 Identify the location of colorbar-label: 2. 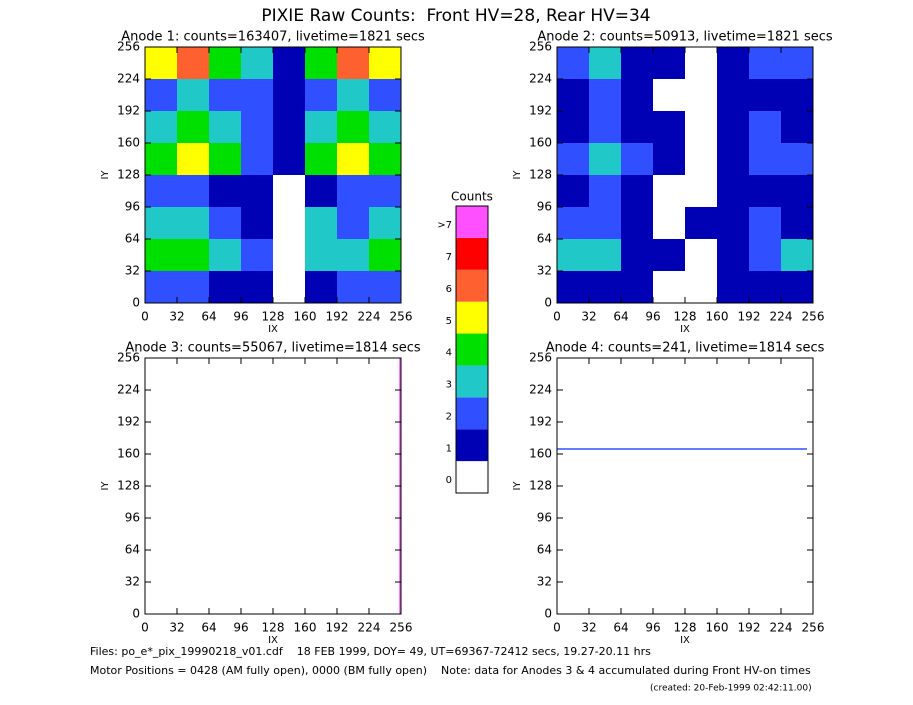
(449, 416).